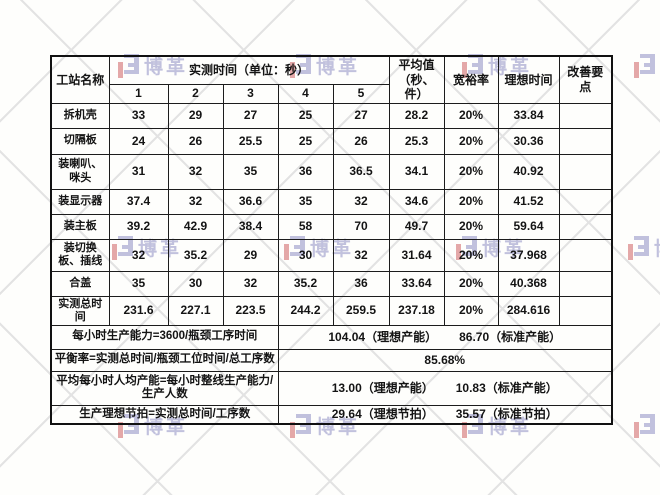 The width and height of the screenshot is (660, 495). Describe the element at coordinates (80, 310) in the screenshot. I see `station-name: 实测总时间` at that location.